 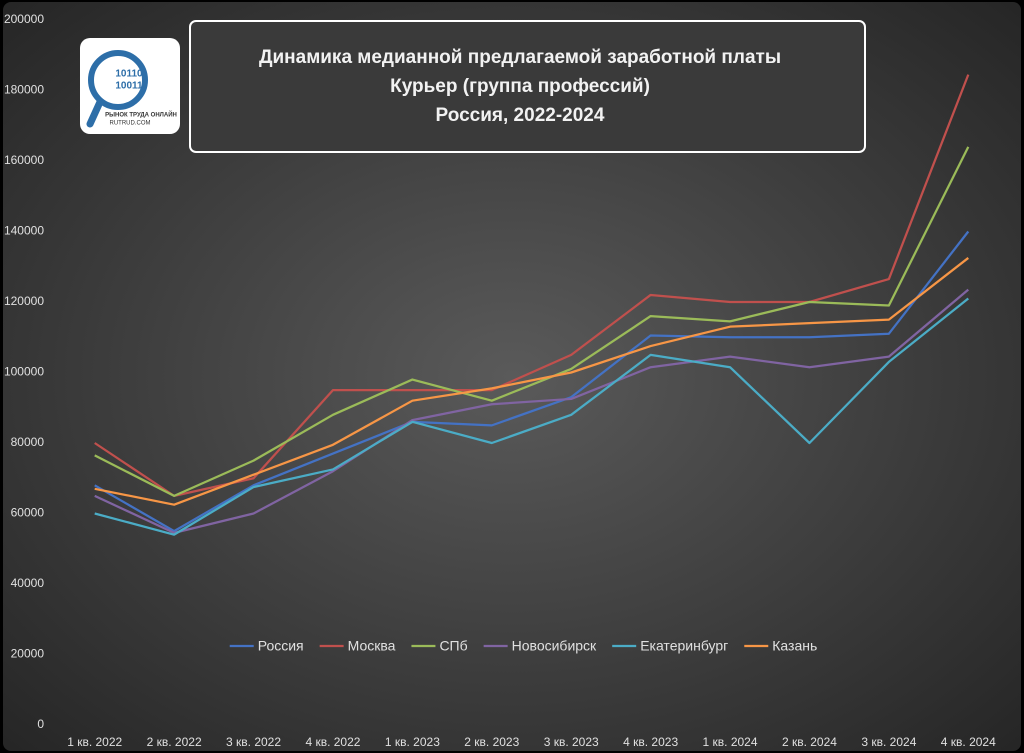 What do you see at coordinates (28, 583) in the screenshot?
I see `y-tick-label: 40000` at bounding box center [28, 583].